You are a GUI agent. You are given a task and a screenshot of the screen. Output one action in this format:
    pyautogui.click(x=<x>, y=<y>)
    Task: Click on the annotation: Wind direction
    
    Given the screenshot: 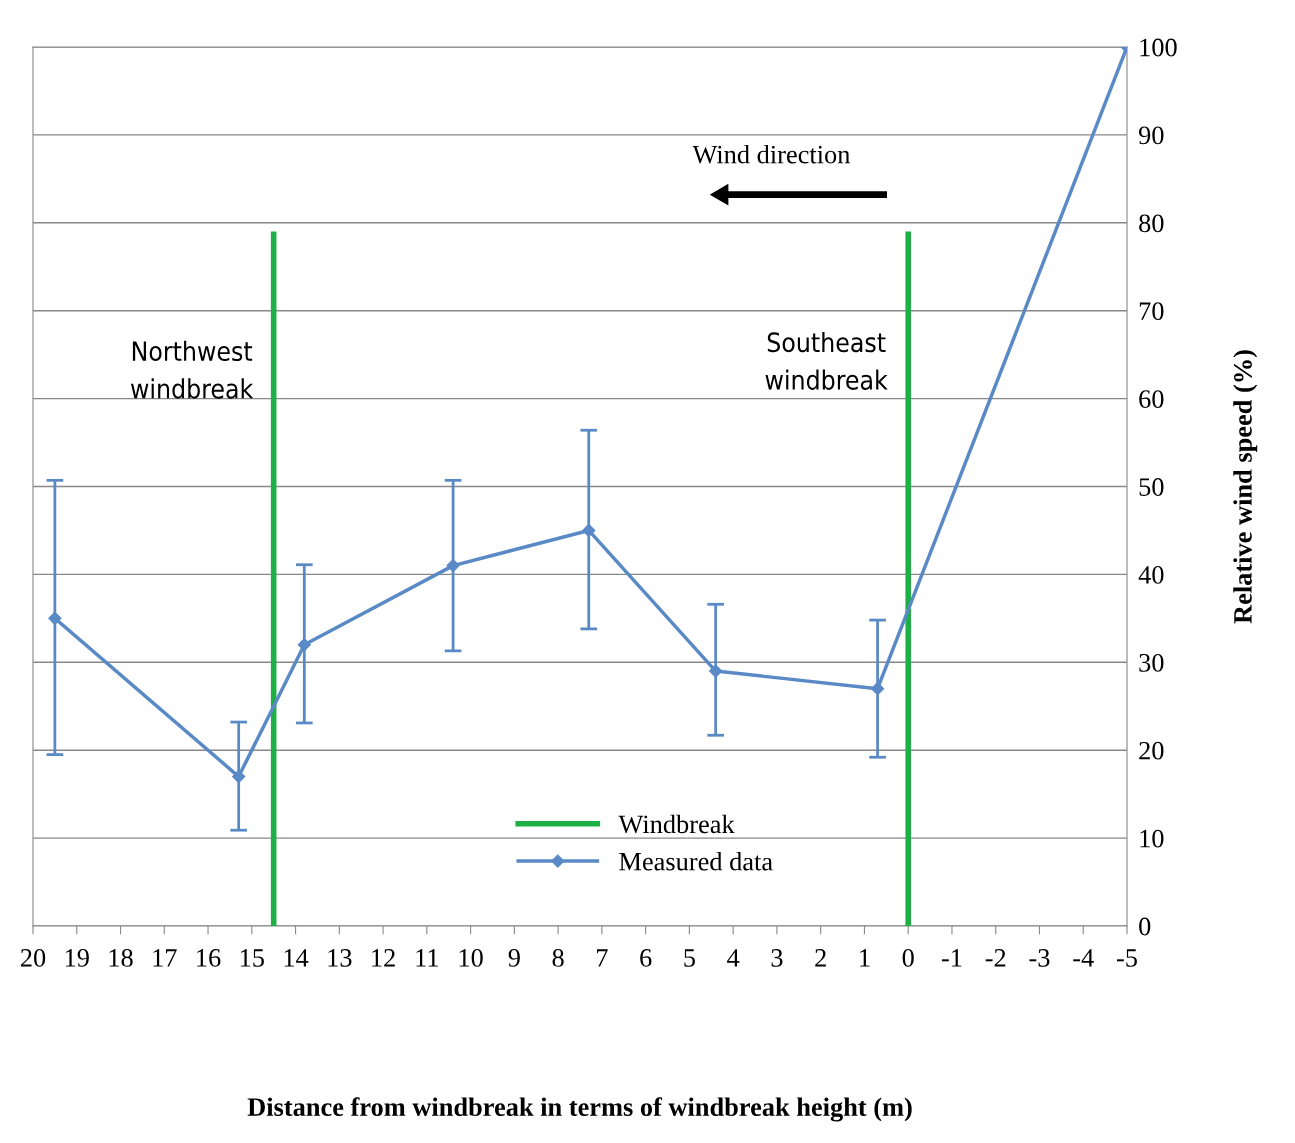 What is the action you would take?
    pyautogui.click(x=771, y=154)
    